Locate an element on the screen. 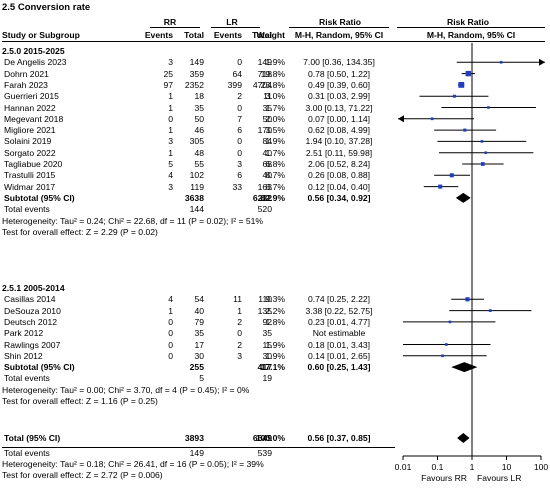 The width and height of the screenshot is (550, 488). column-header-rule is located at coordinates (273, 41).